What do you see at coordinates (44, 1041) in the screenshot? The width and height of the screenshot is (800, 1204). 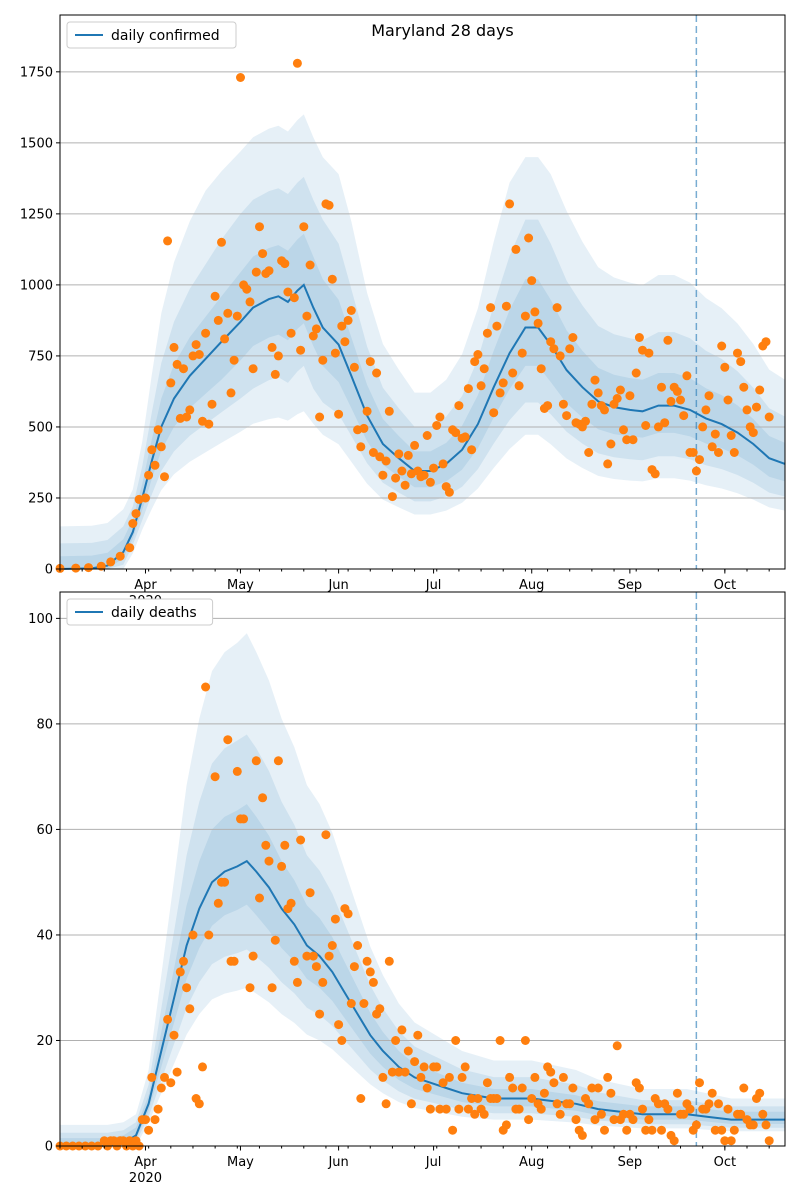 I see `y-tick-label: 20` at bounding box center [44, 1041].